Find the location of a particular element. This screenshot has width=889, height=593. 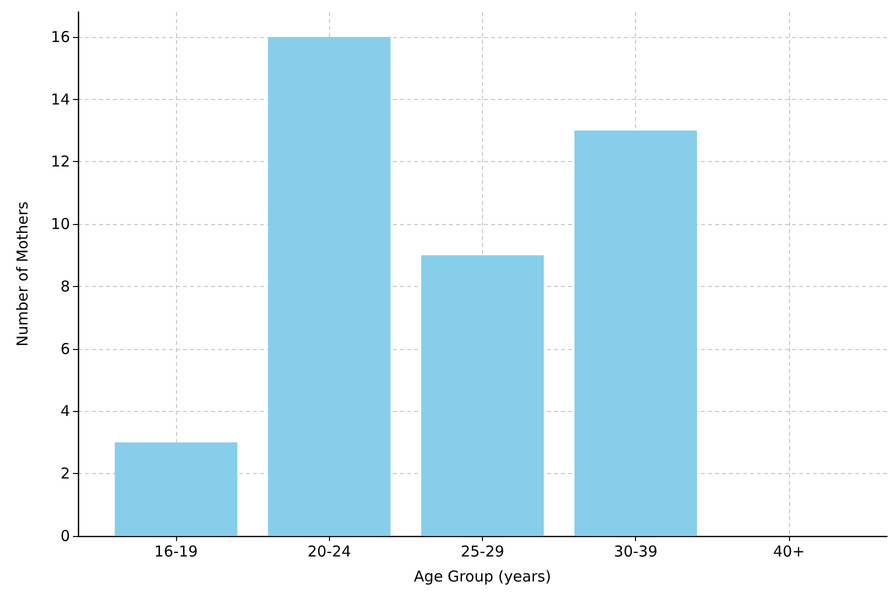

y-tick-label: 16 is located at coordinates (60, 37).